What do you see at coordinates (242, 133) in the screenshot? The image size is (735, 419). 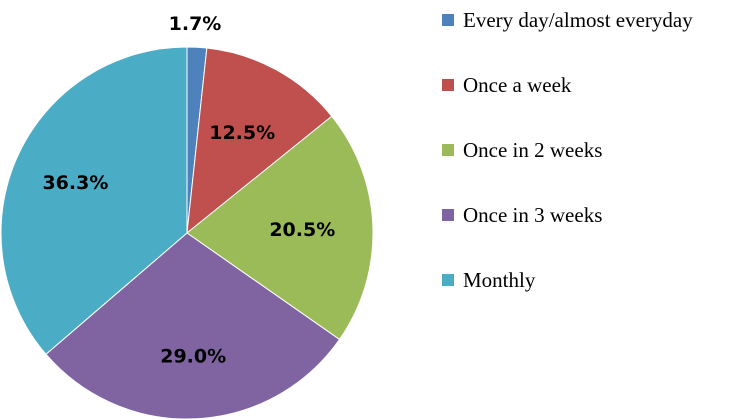 I see `data-label-1: 12.5%` at bounding box center [242, 133].